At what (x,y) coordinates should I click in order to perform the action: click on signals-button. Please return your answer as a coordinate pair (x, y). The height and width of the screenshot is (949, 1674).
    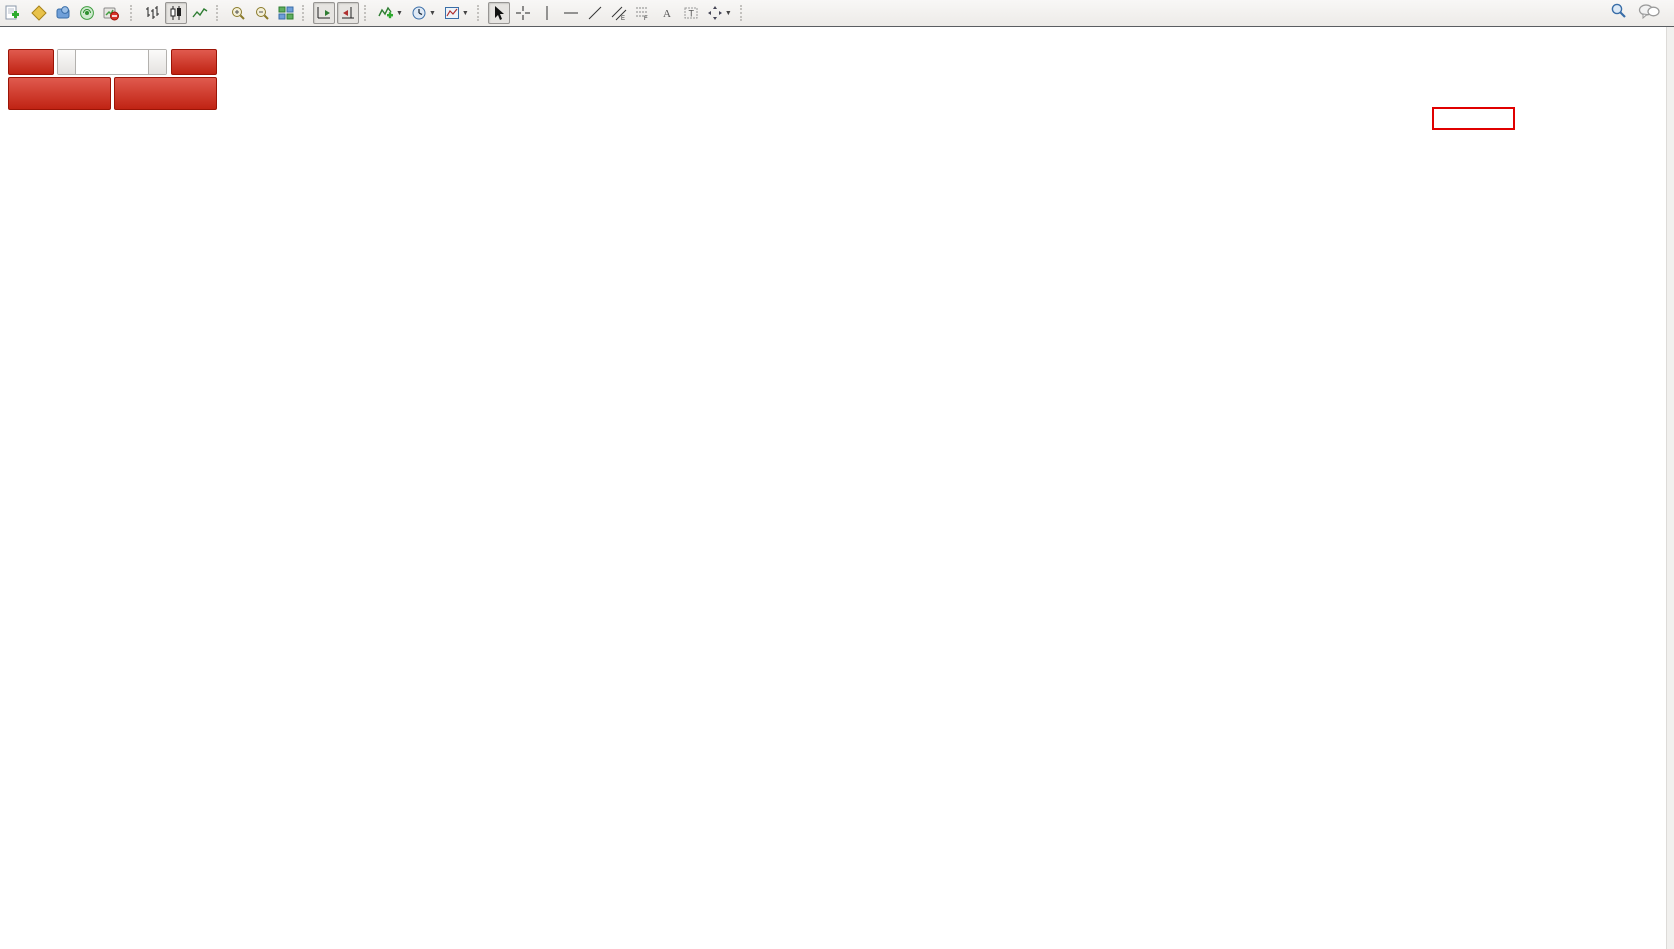
    Looking at the image, I should click on (87, 13).